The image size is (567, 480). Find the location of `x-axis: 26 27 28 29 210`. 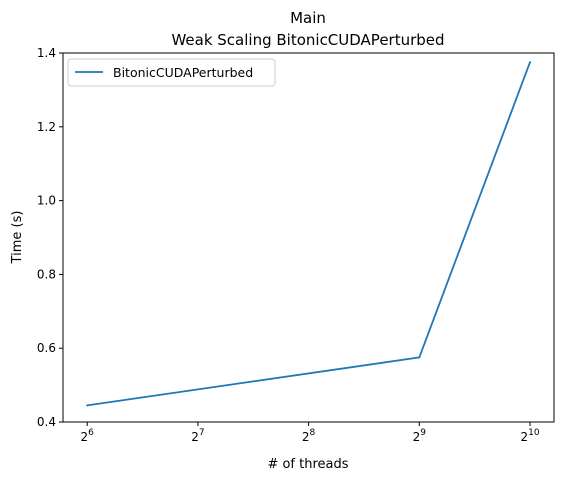

x-axis: 26 27 28 29 210 is located at coordinates (310, 433).